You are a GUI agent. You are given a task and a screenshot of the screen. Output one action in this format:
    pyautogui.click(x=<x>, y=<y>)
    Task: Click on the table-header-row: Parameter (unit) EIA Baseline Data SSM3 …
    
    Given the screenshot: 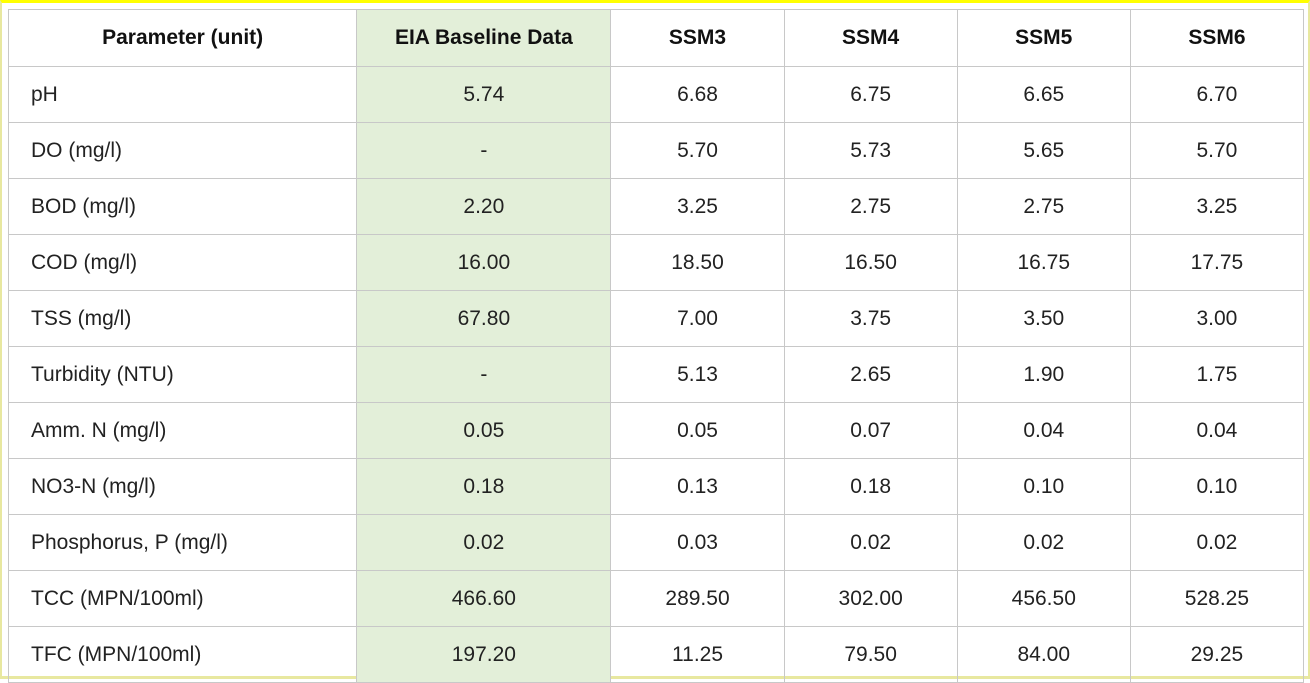 What is the action you would take?
    pyautogui.click(x=656, y=38)
    